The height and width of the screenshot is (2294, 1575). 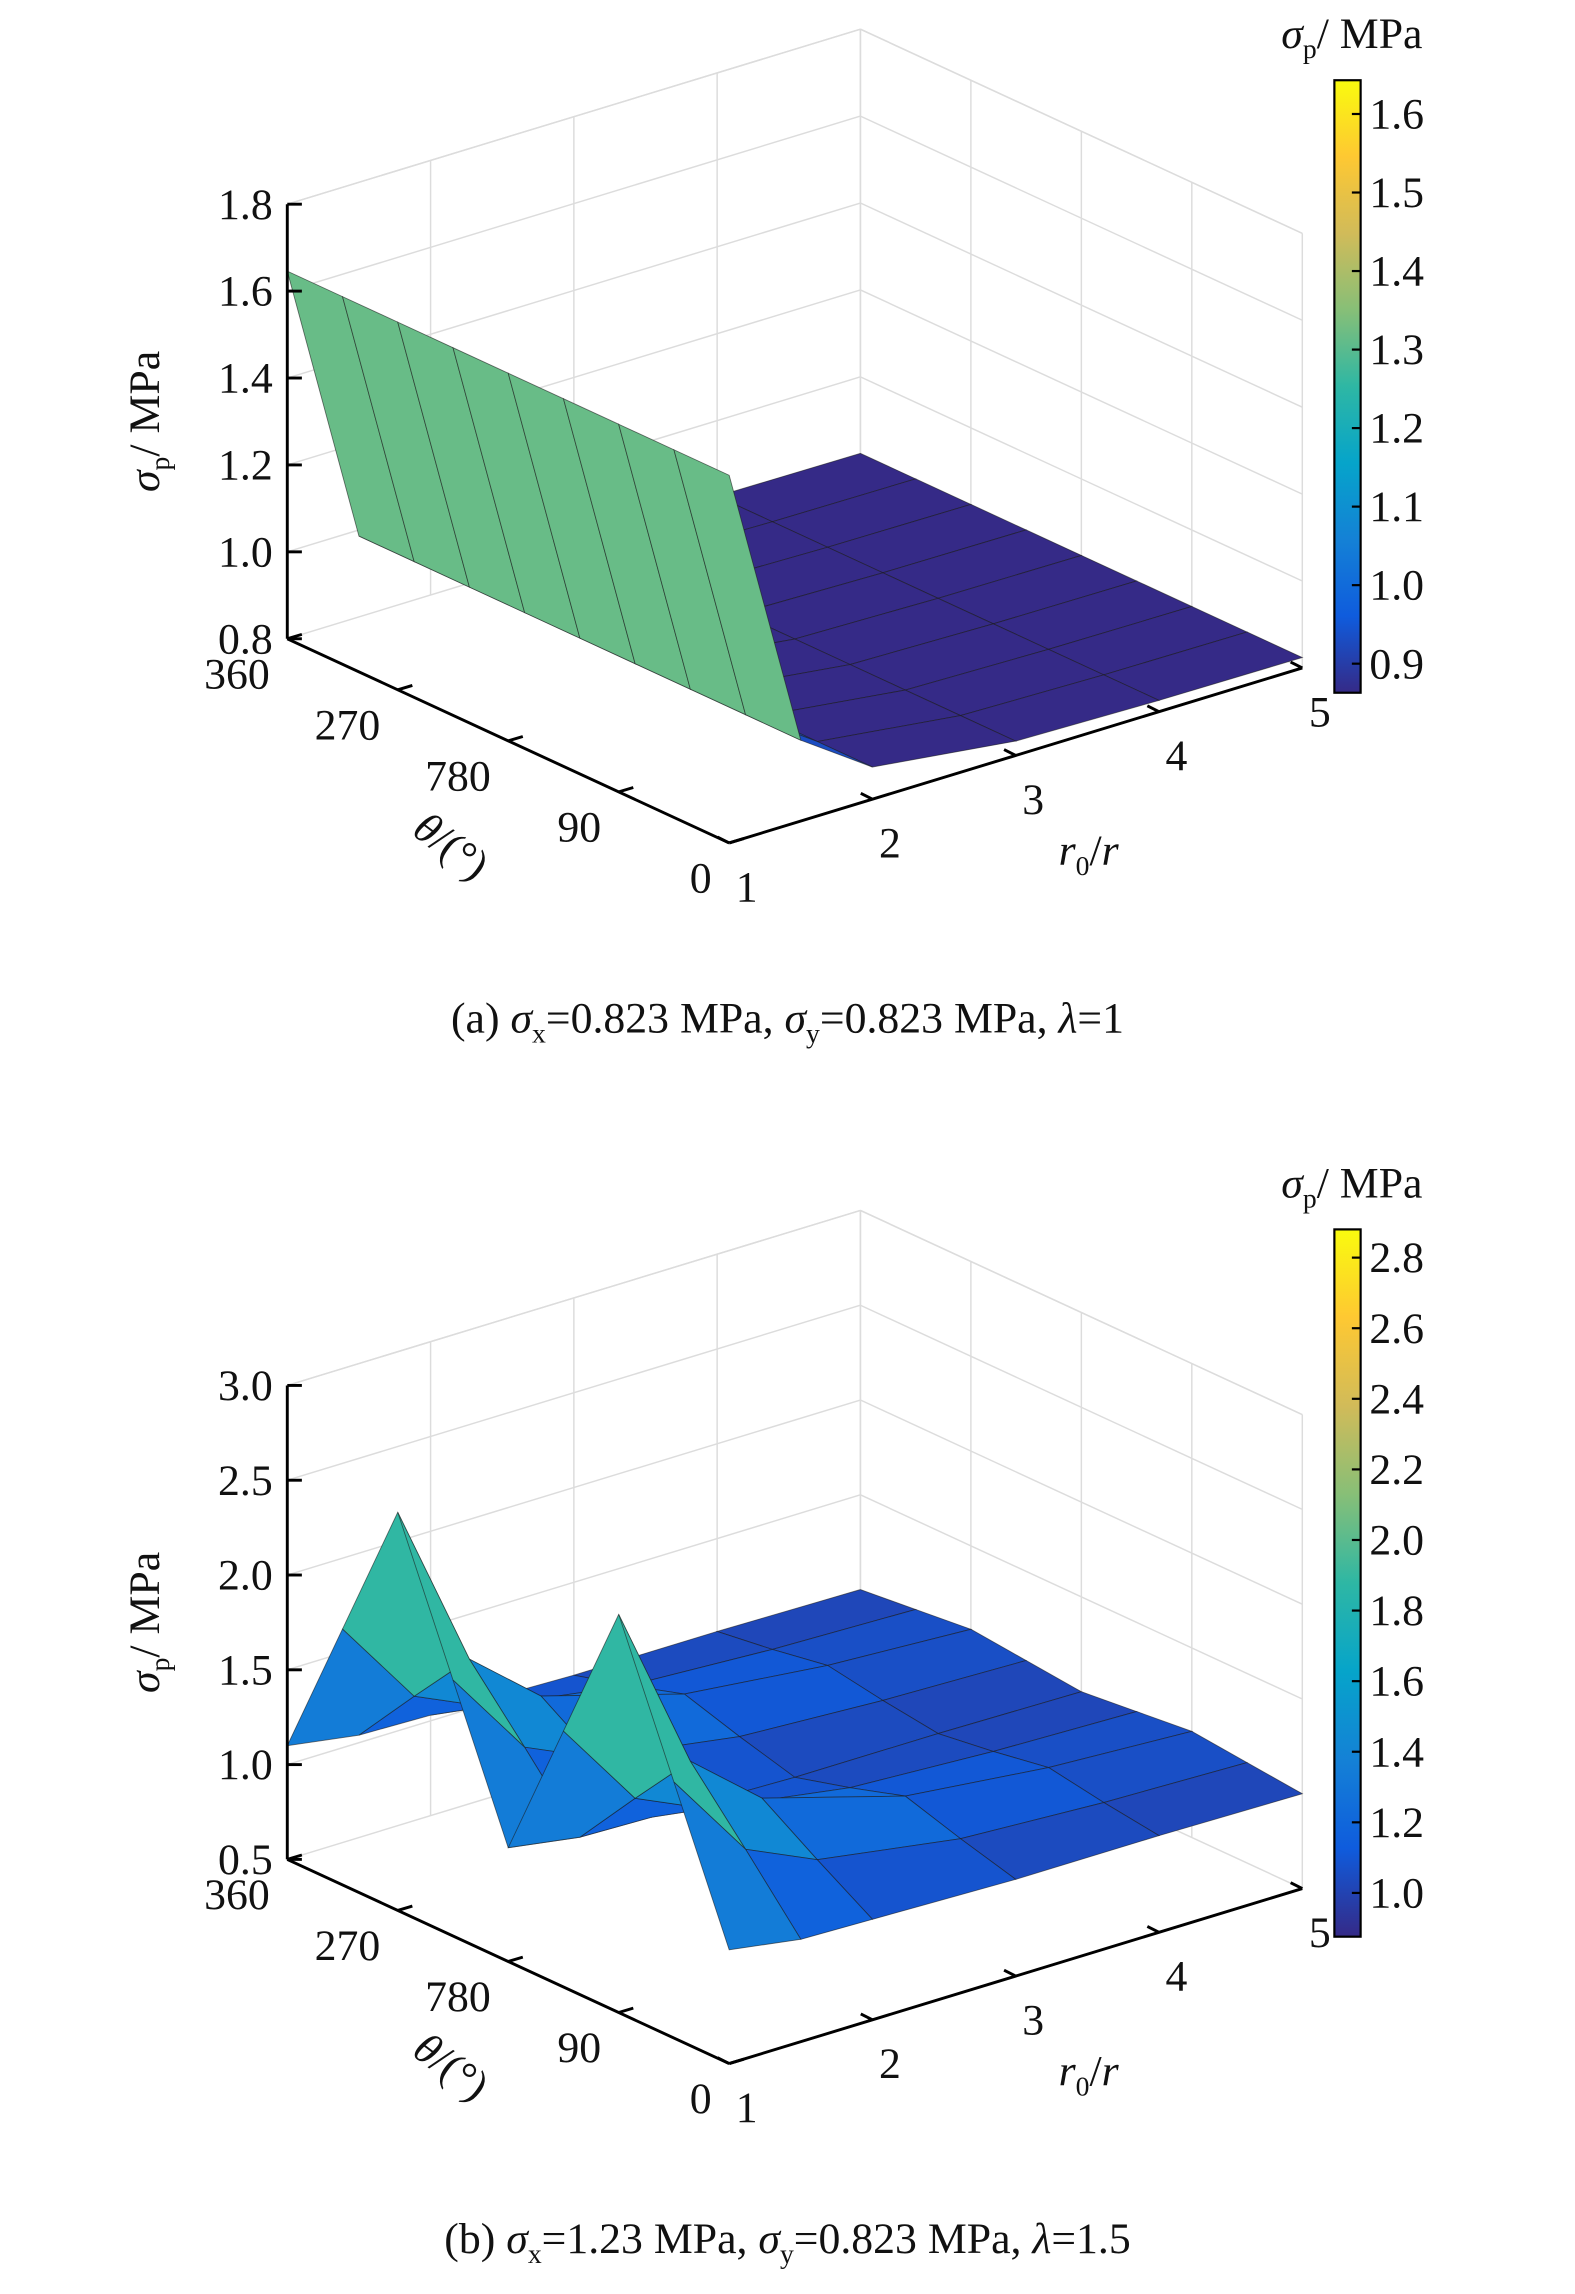 I want to click on colorbar-tick-label: 1.5, so click(x=1396, y=193).